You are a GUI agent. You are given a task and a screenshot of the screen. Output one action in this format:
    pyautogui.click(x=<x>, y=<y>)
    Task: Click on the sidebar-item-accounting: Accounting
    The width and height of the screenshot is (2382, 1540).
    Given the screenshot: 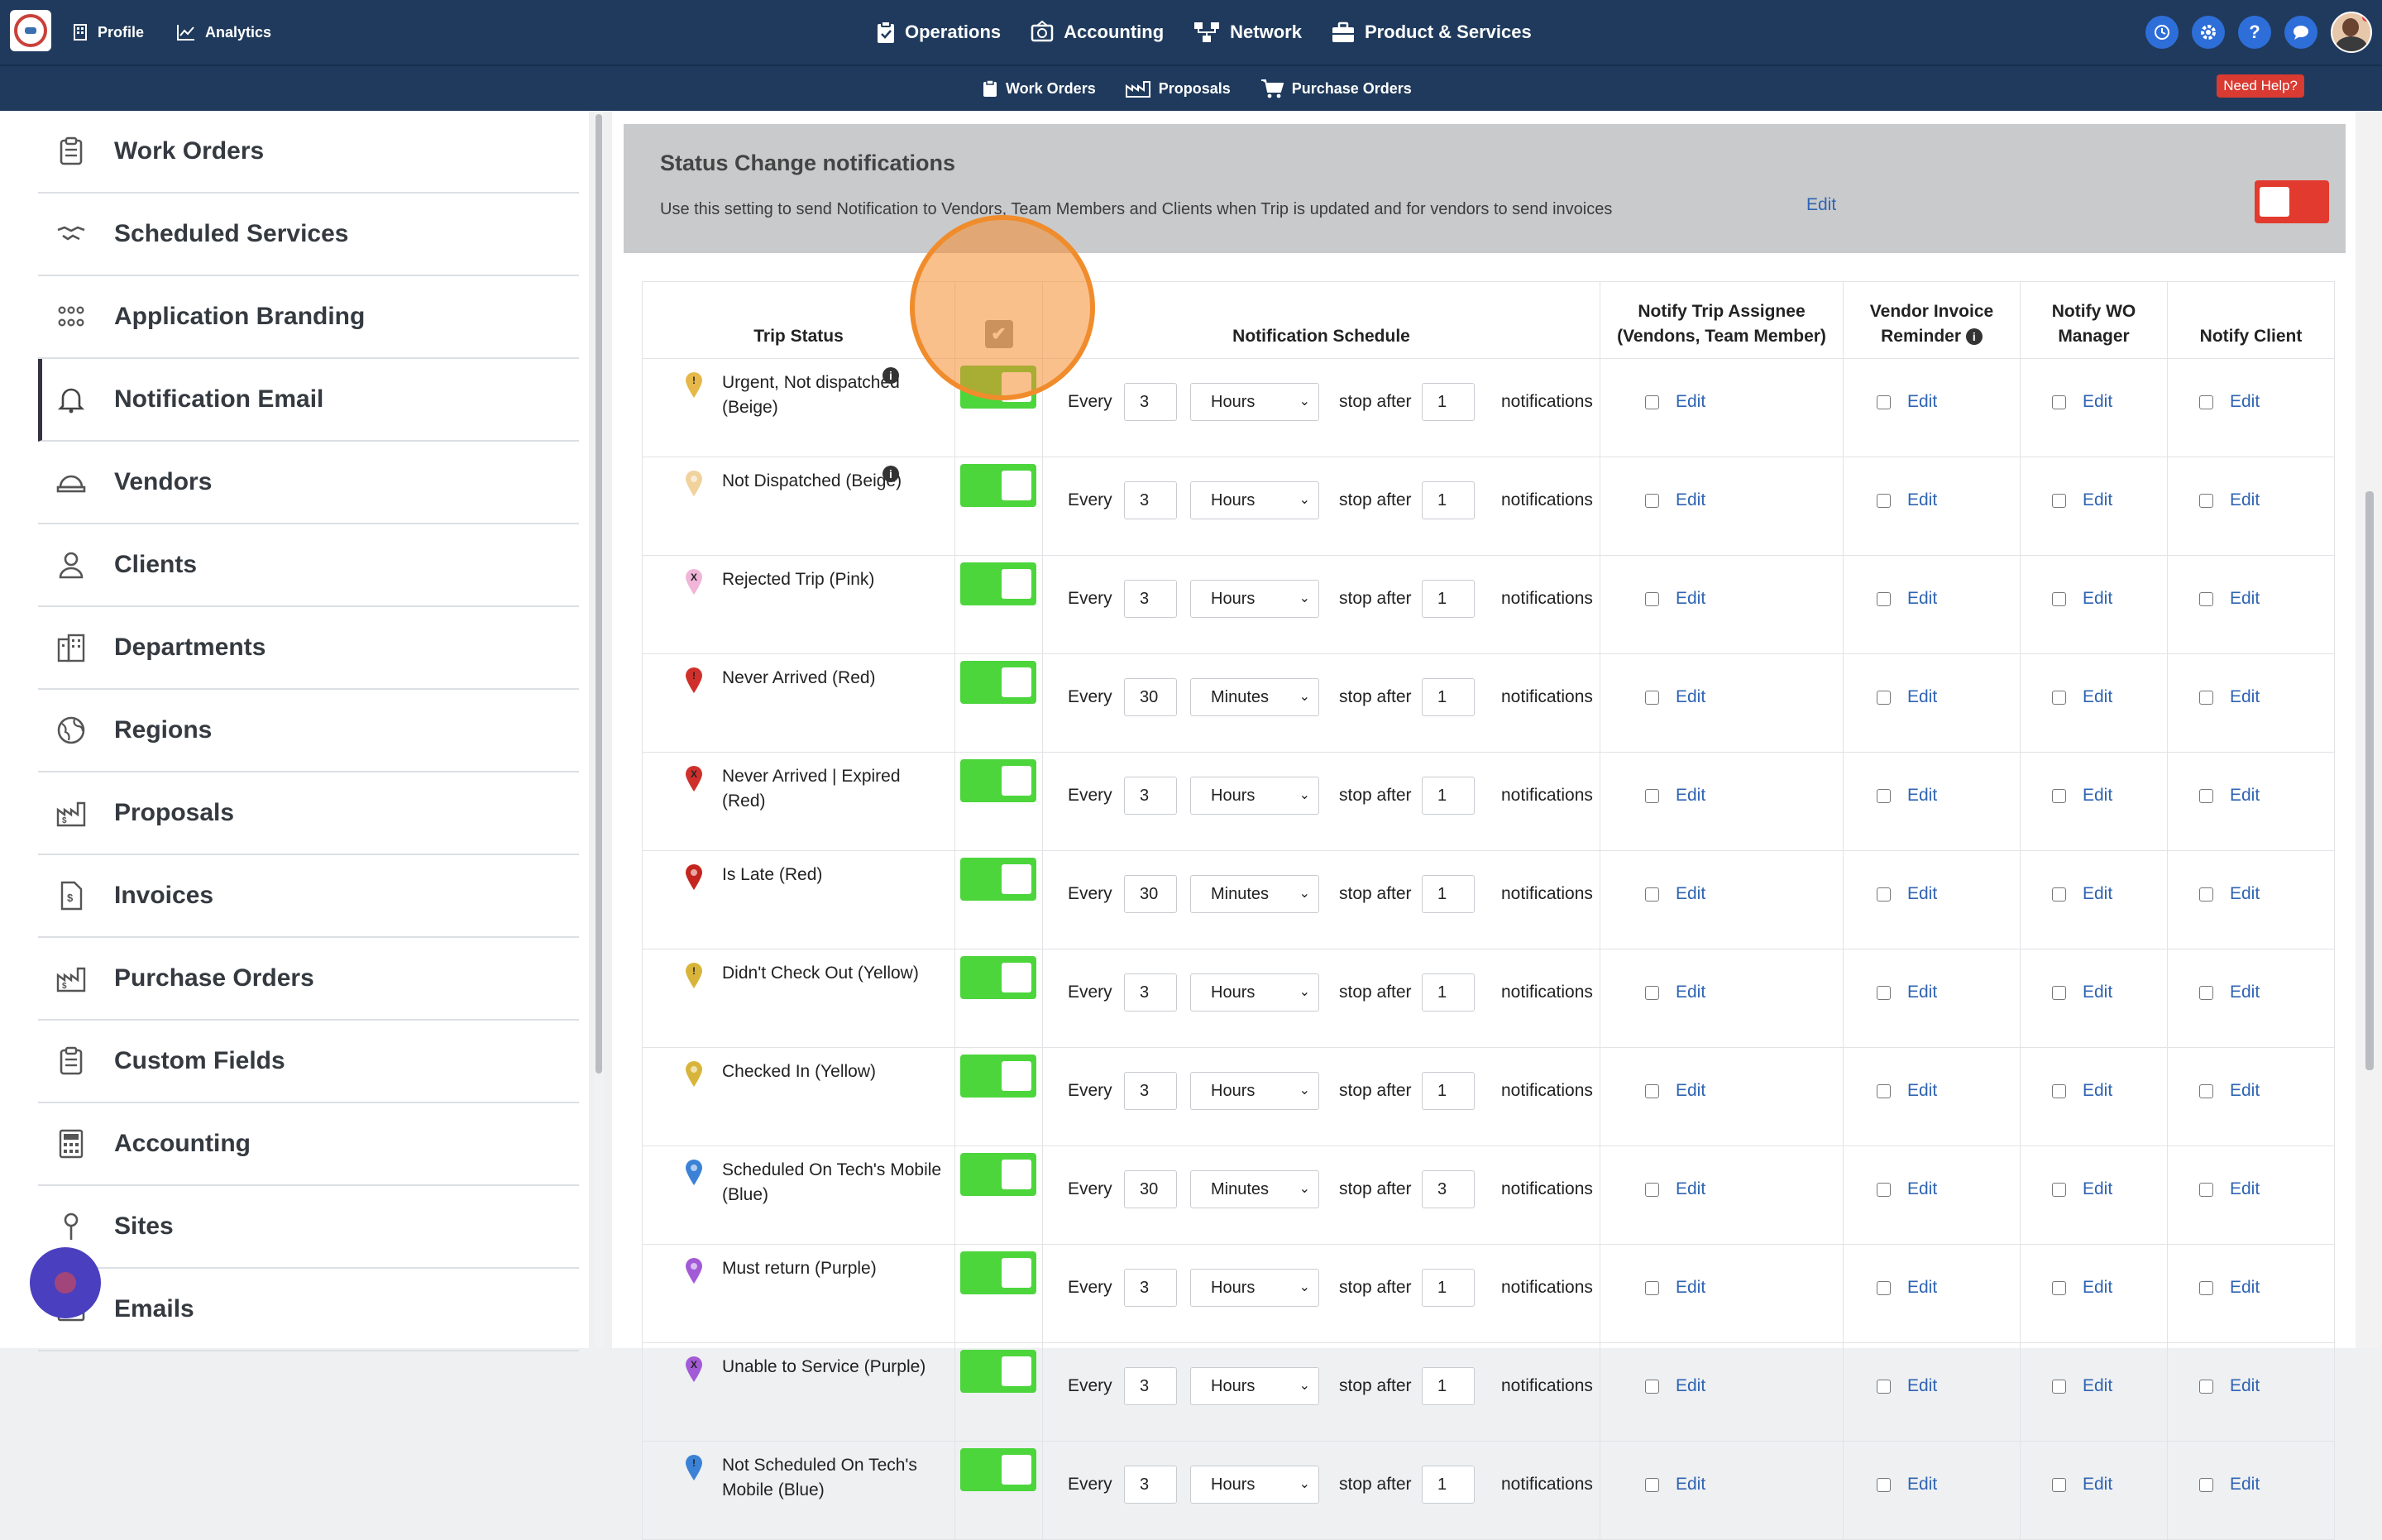 What is the action you would take?
    pyautogui.click(x=308, y=1144)
    